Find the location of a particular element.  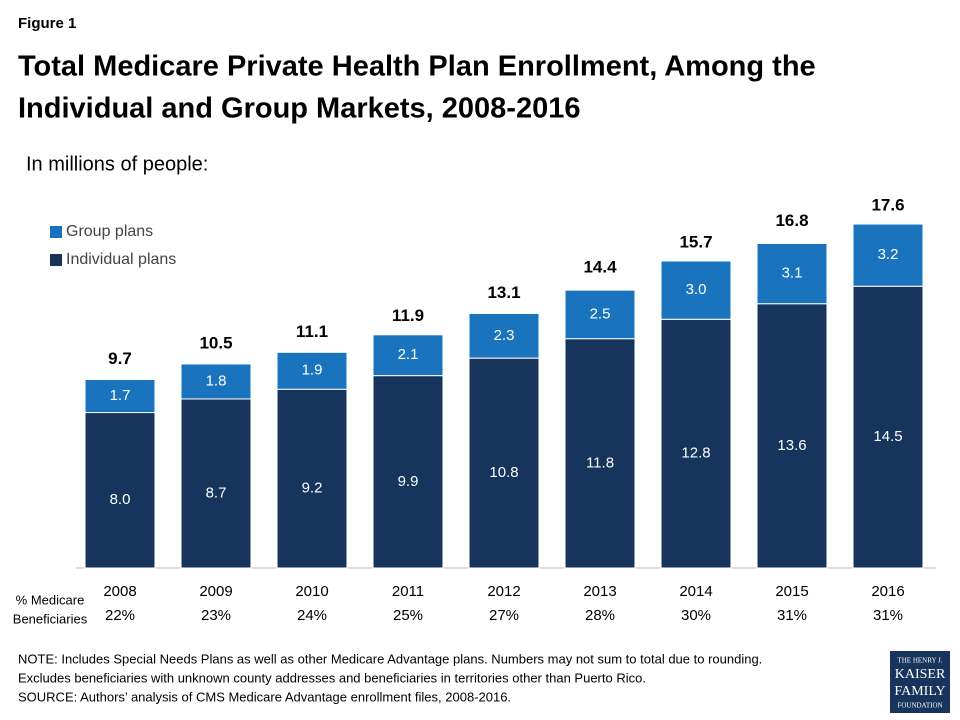

value-label: 2.3 is located at coordinates (504, 335).